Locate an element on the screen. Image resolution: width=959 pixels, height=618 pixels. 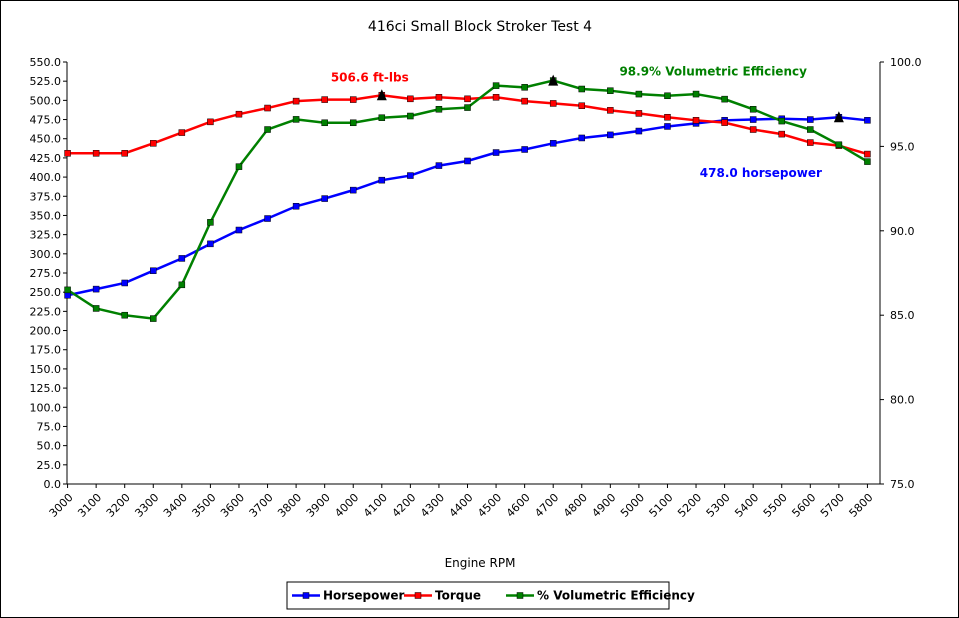
left-tick-label: 375.0 is located at coordinates (46, 196).